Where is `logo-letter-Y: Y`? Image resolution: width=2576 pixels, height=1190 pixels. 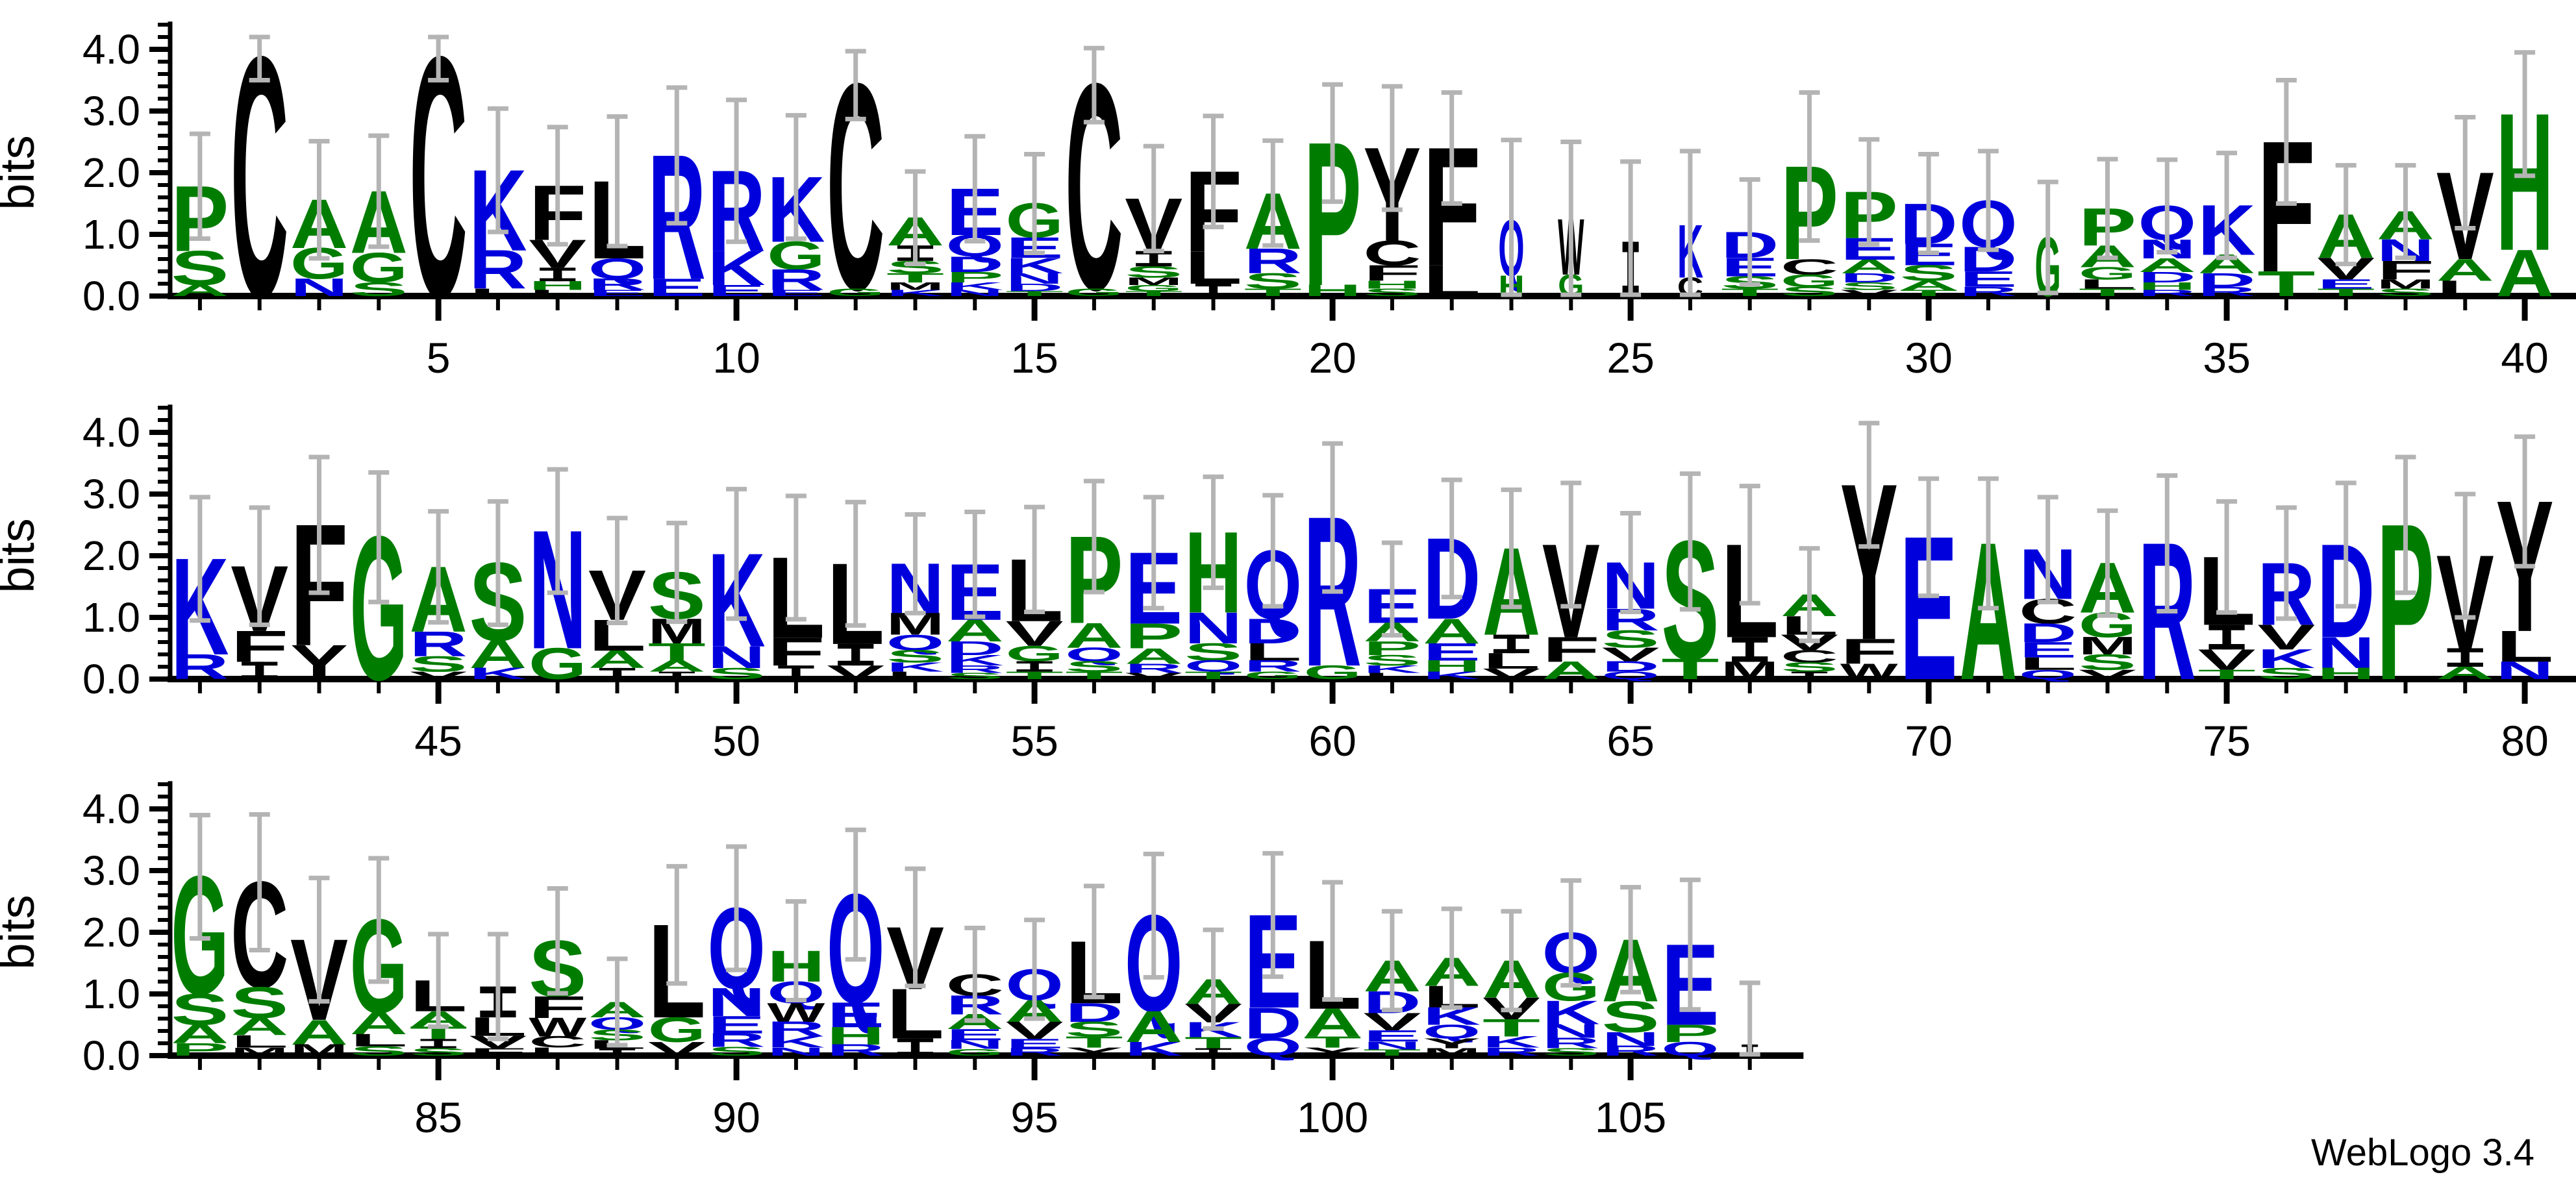
logo-letter-Y: Y is located at coordinates (1094, 1052).